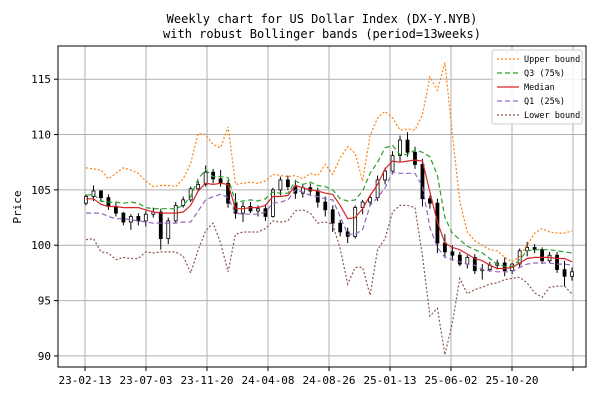  I want to click on y-tick-label: 100, so click(41, 245).